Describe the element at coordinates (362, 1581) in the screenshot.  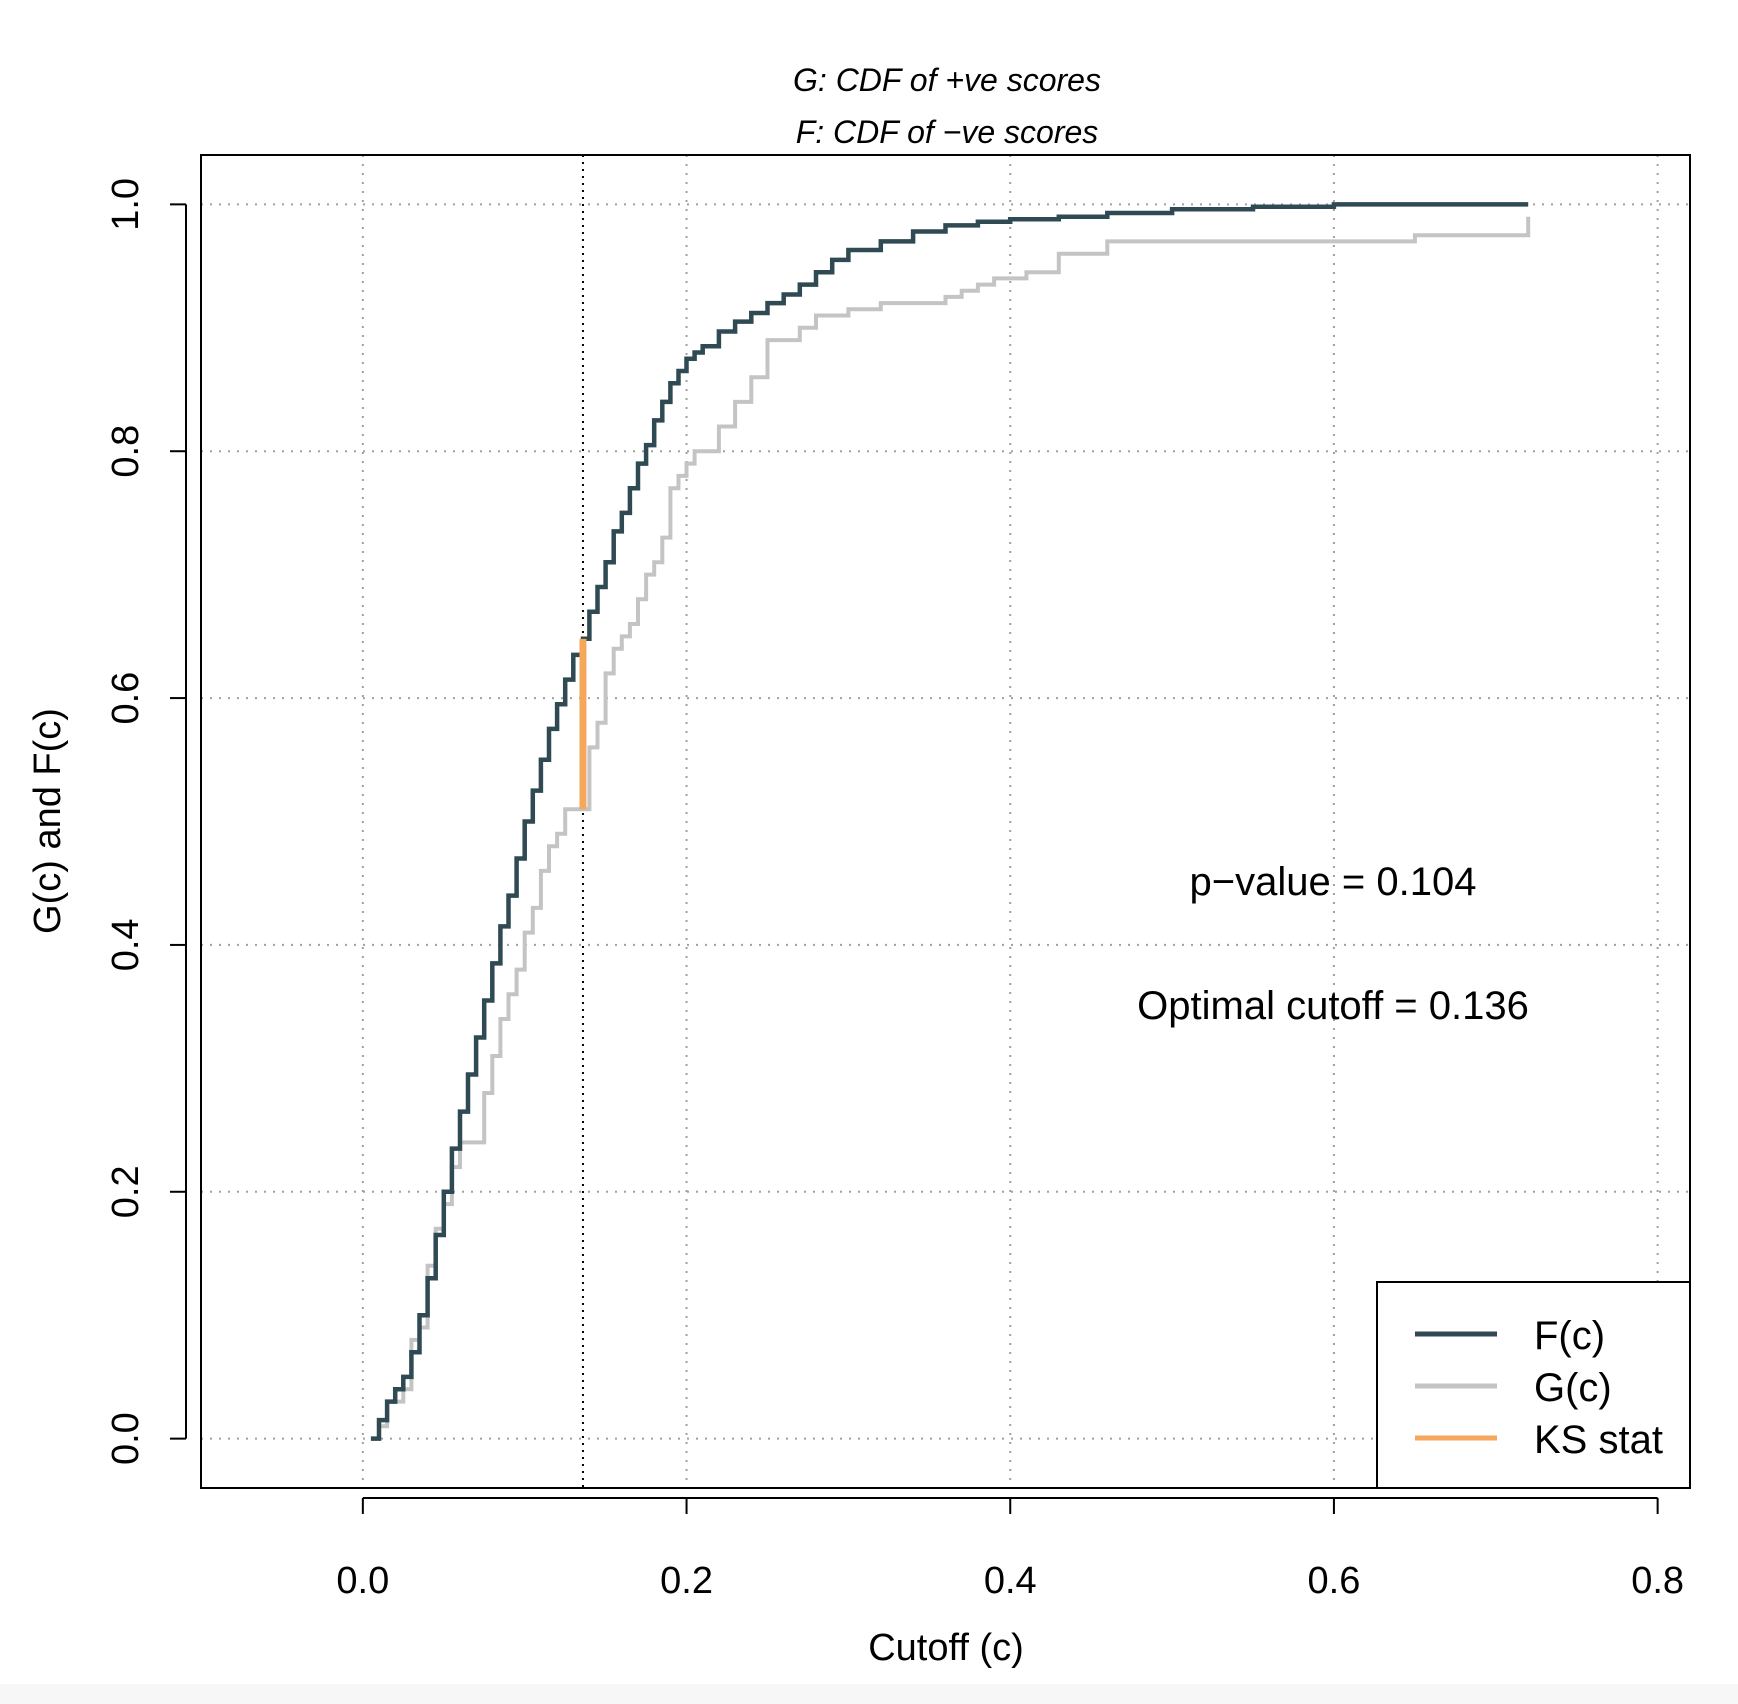
I see `x-tick-label-0: 0.0` at that location.